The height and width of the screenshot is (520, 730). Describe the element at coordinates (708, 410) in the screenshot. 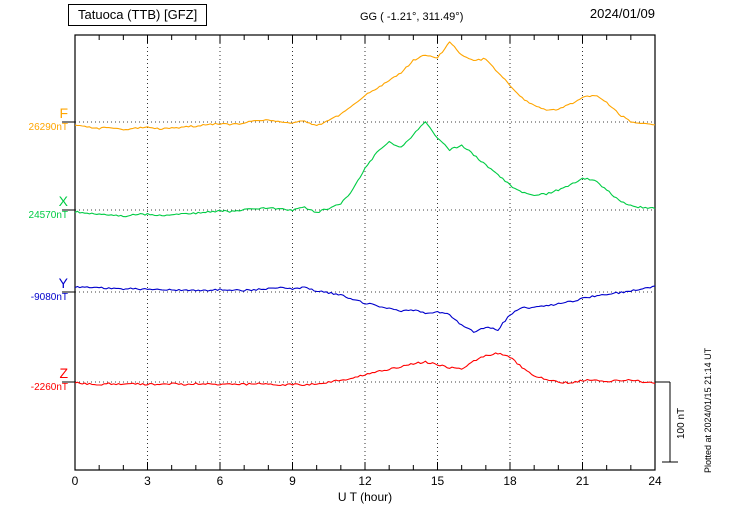

I see `plotted-timestamp-note: Plotted at 2024/01/15 21:14 UT` at that location.